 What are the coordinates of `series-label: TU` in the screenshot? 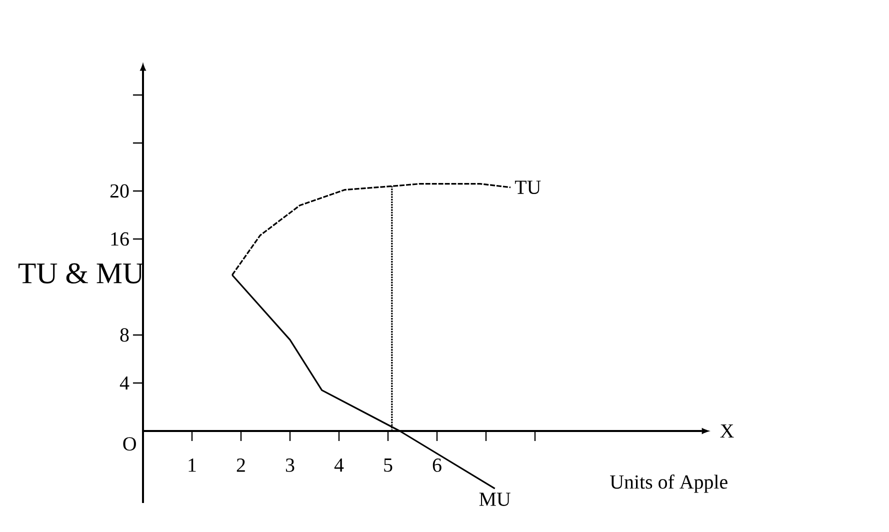 It's located at (527, 187).